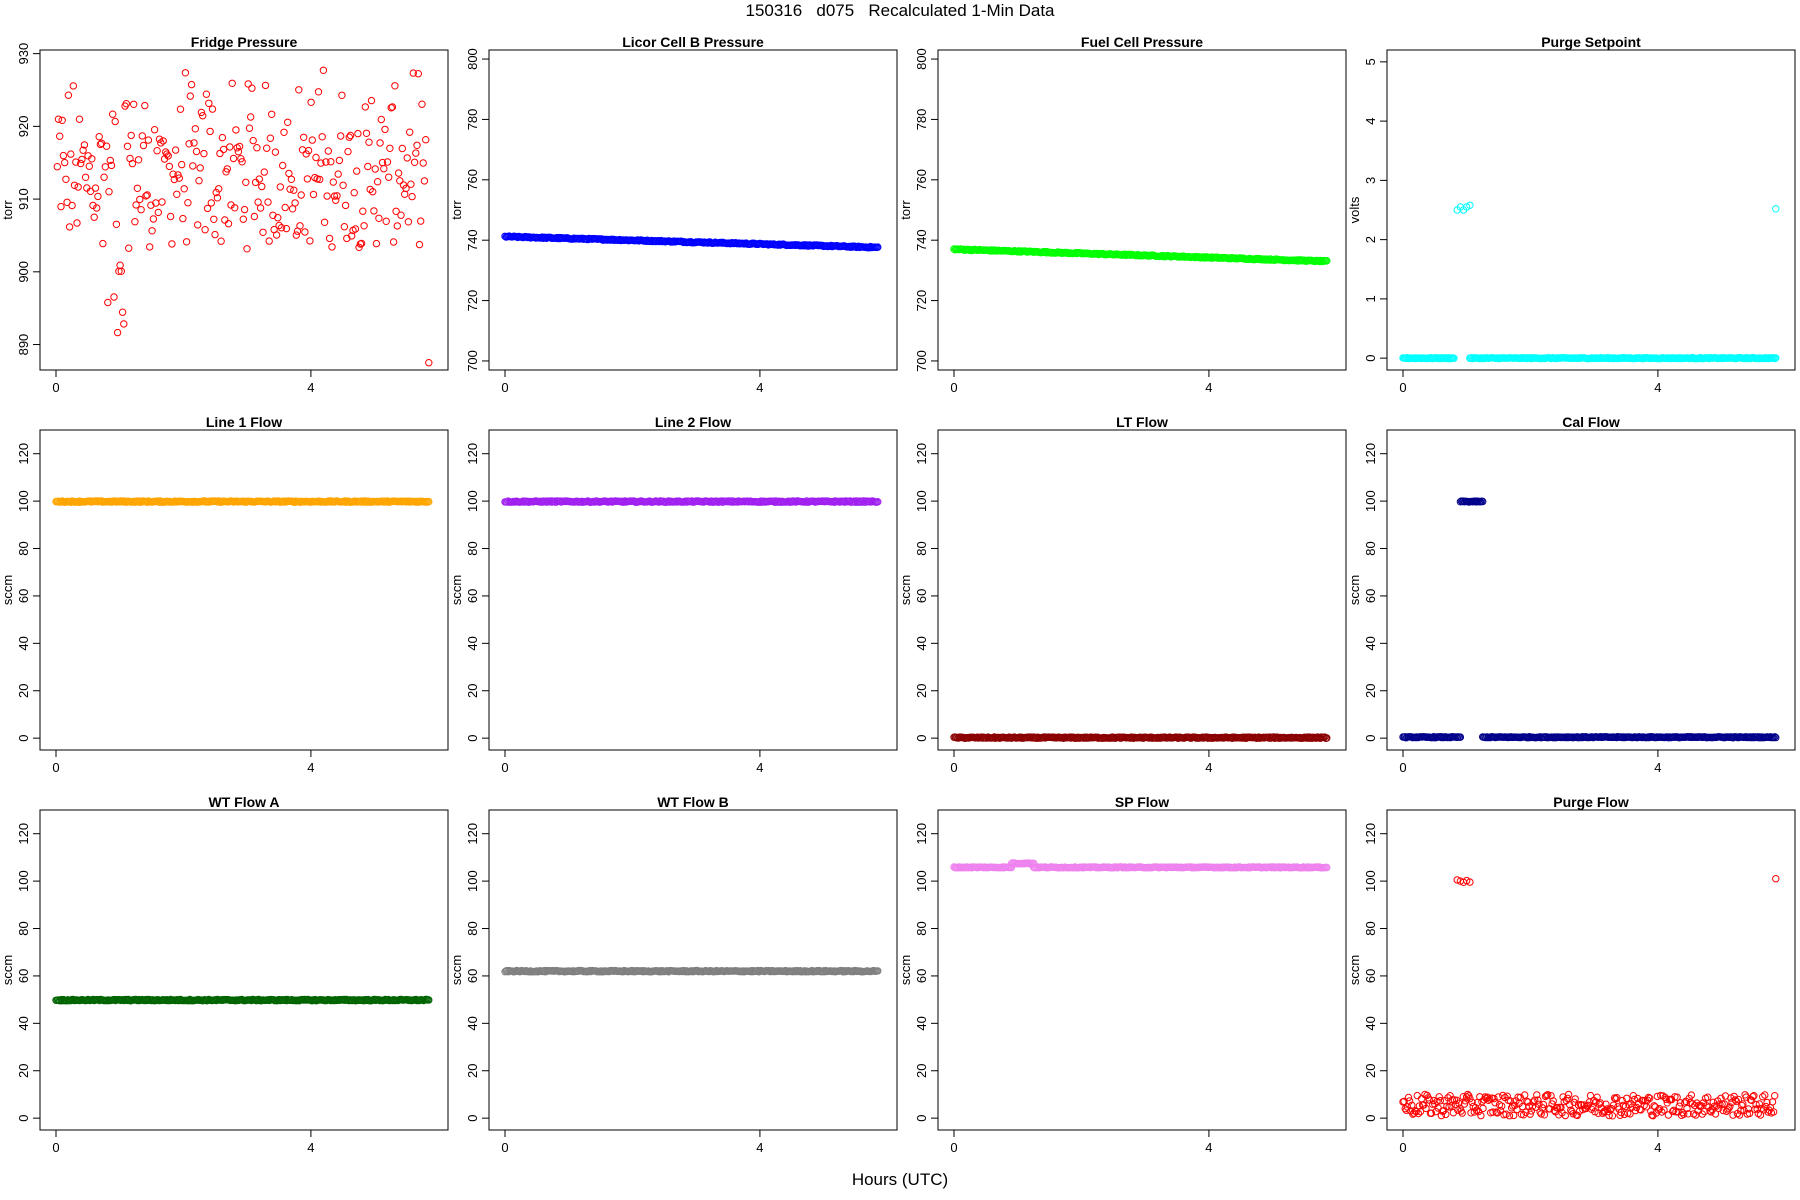 Image resolution: width=1800 pixels, height=1200 pixels. Describe the element at coordinates (23, 345) in the screenshot. I see `y-tick-label: 890` at that location.